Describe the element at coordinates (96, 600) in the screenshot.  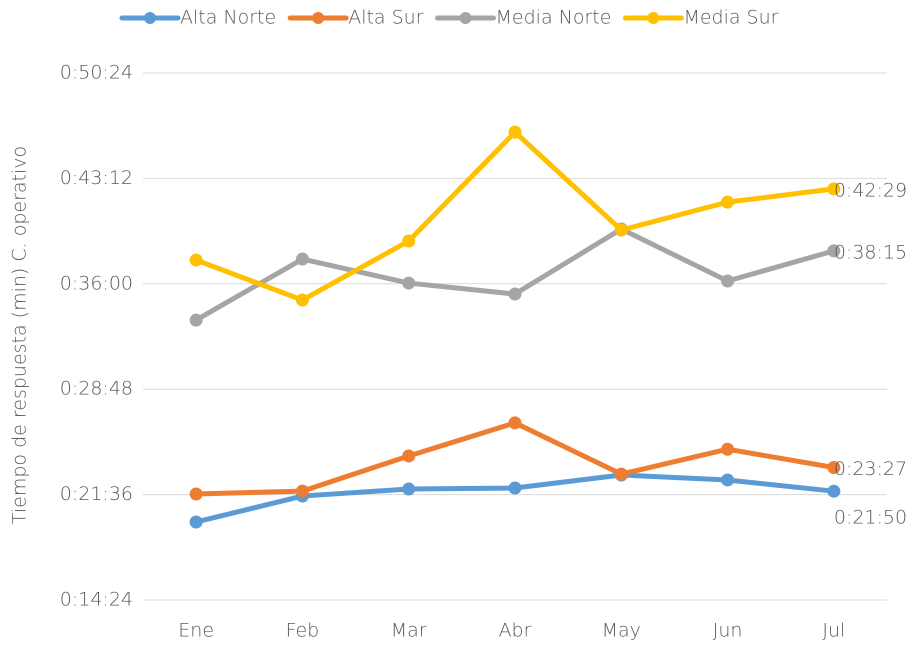
I see `y-tick-label: 0:14:24` at that location.